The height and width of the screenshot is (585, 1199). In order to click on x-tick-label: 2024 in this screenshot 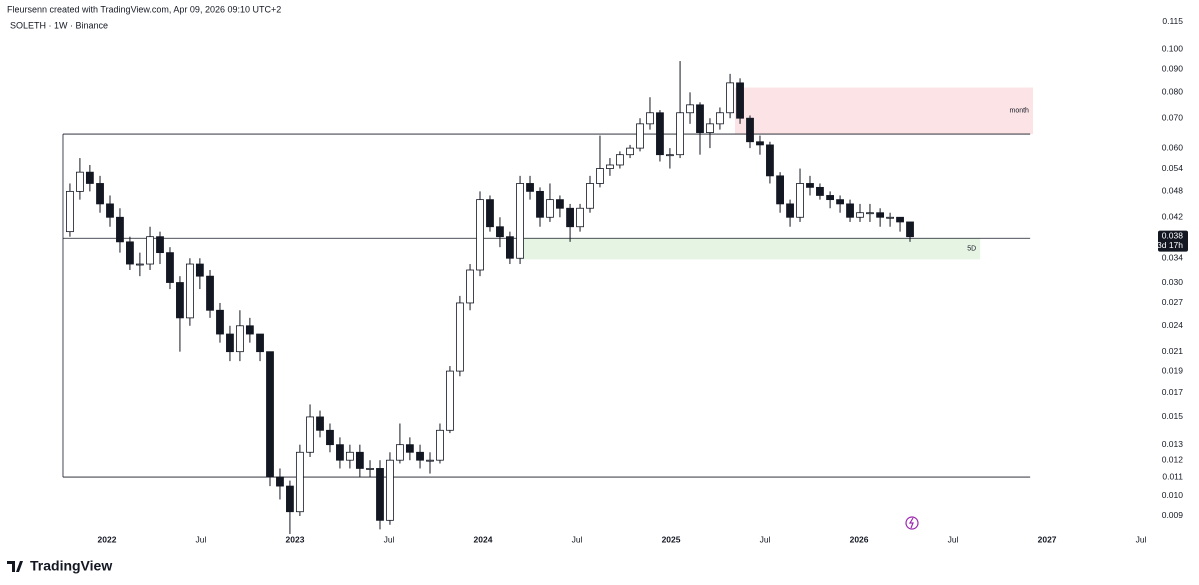, I will do `click(483, 539)`.